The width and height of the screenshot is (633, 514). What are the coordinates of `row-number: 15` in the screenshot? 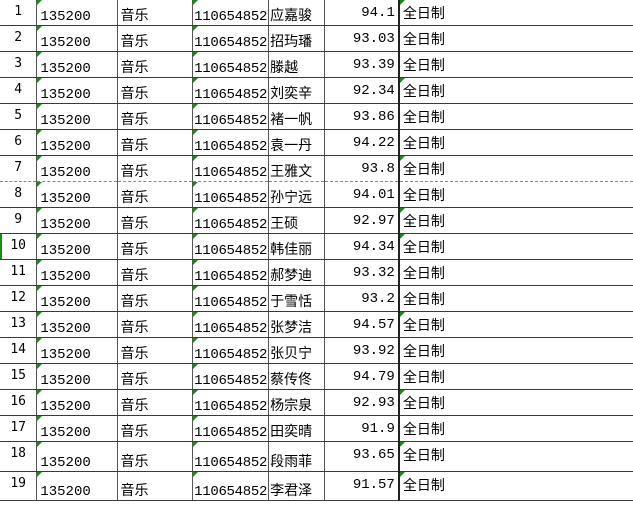 It's located at (19, 376).